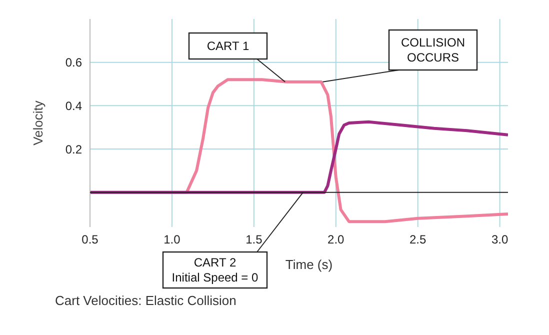  Describe the element at coordinates (228, 46) in the screenshot. I see `annotation: CART 1` at that location.